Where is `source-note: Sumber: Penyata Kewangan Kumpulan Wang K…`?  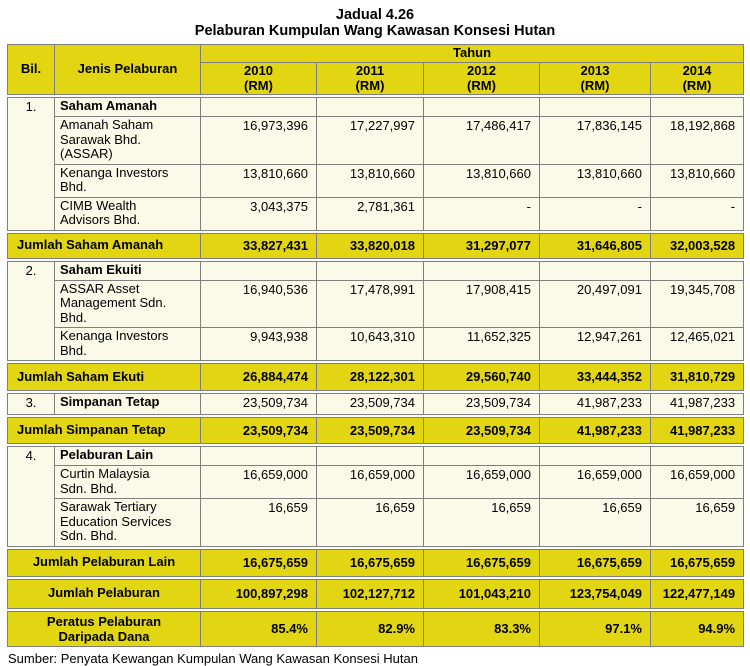 source-note: Sumber: Penyata Kewangan Kumpulan Wang K… is located at coordinates (213, 658).